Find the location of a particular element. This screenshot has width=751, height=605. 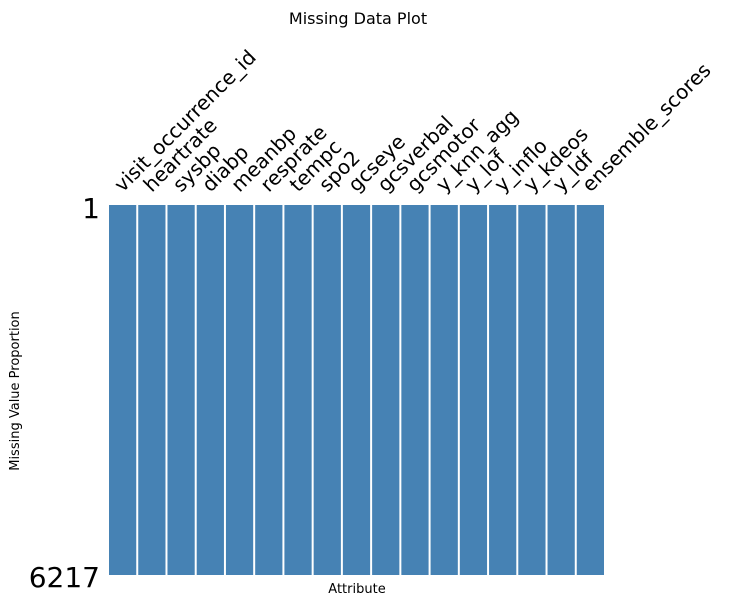

bar-meanbp is located at coordinates (239, 390).